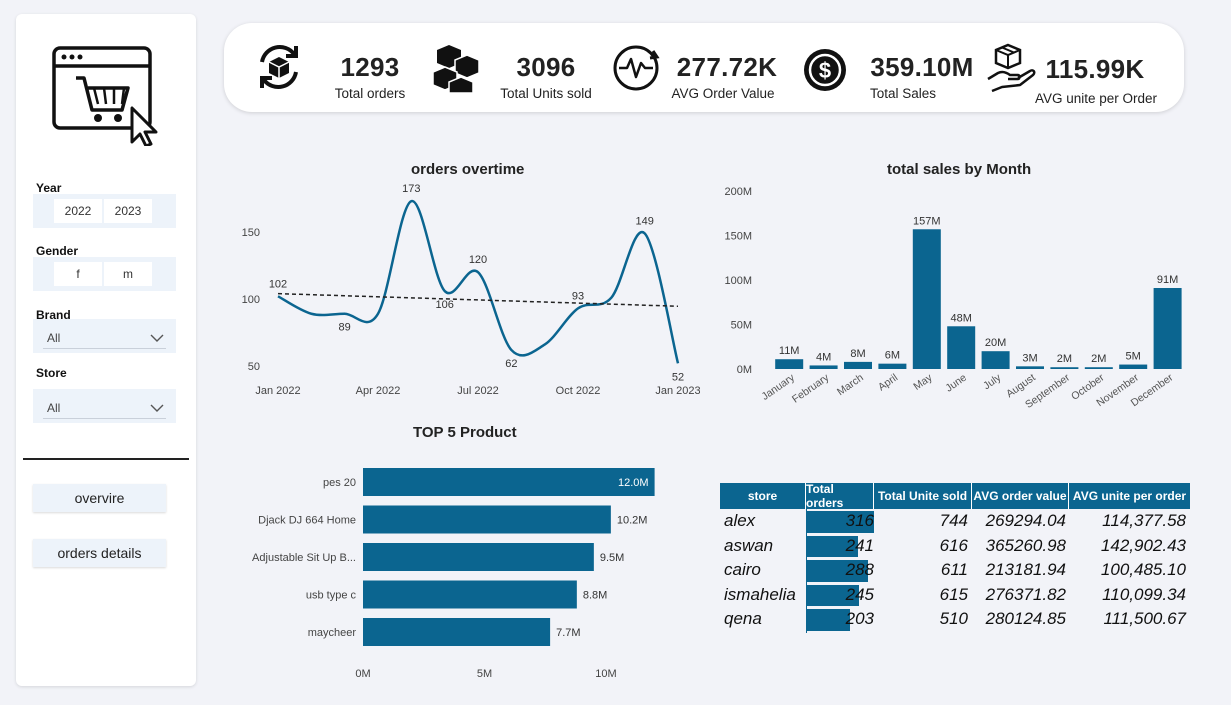 The width and height of the screenshot is (1231, 705). What do you see at coordinates (633, 483) in the screenshot?
I see `bar-value-label: 12.0M` at bounding box center [633, 483].